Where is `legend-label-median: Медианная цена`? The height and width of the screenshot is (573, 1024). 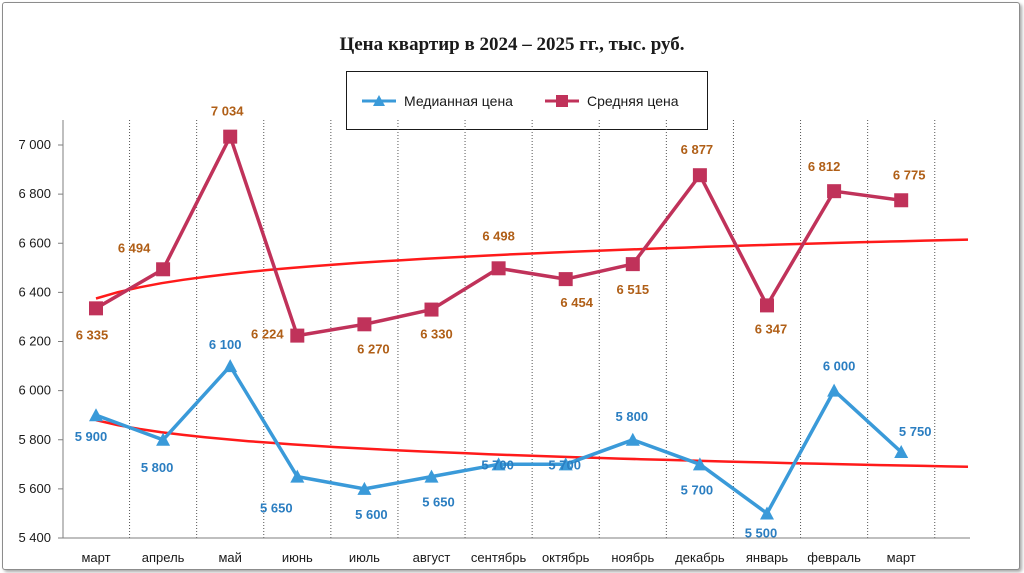
legend-label-median: Медианная цена is located at coordinates (458, 101).